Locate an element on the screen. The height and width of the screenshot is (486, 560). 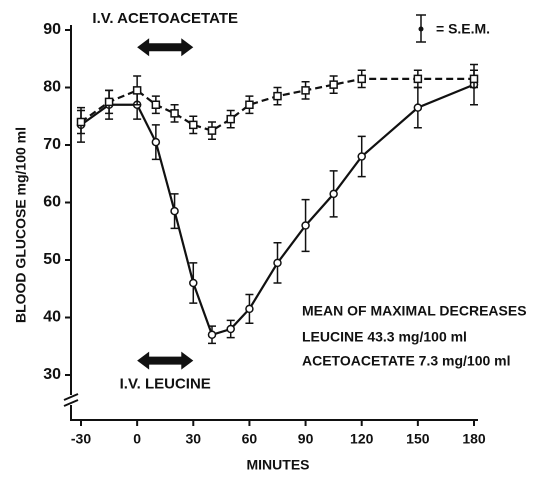
x-tick-label: 120 is located at coordinates (362, 439).